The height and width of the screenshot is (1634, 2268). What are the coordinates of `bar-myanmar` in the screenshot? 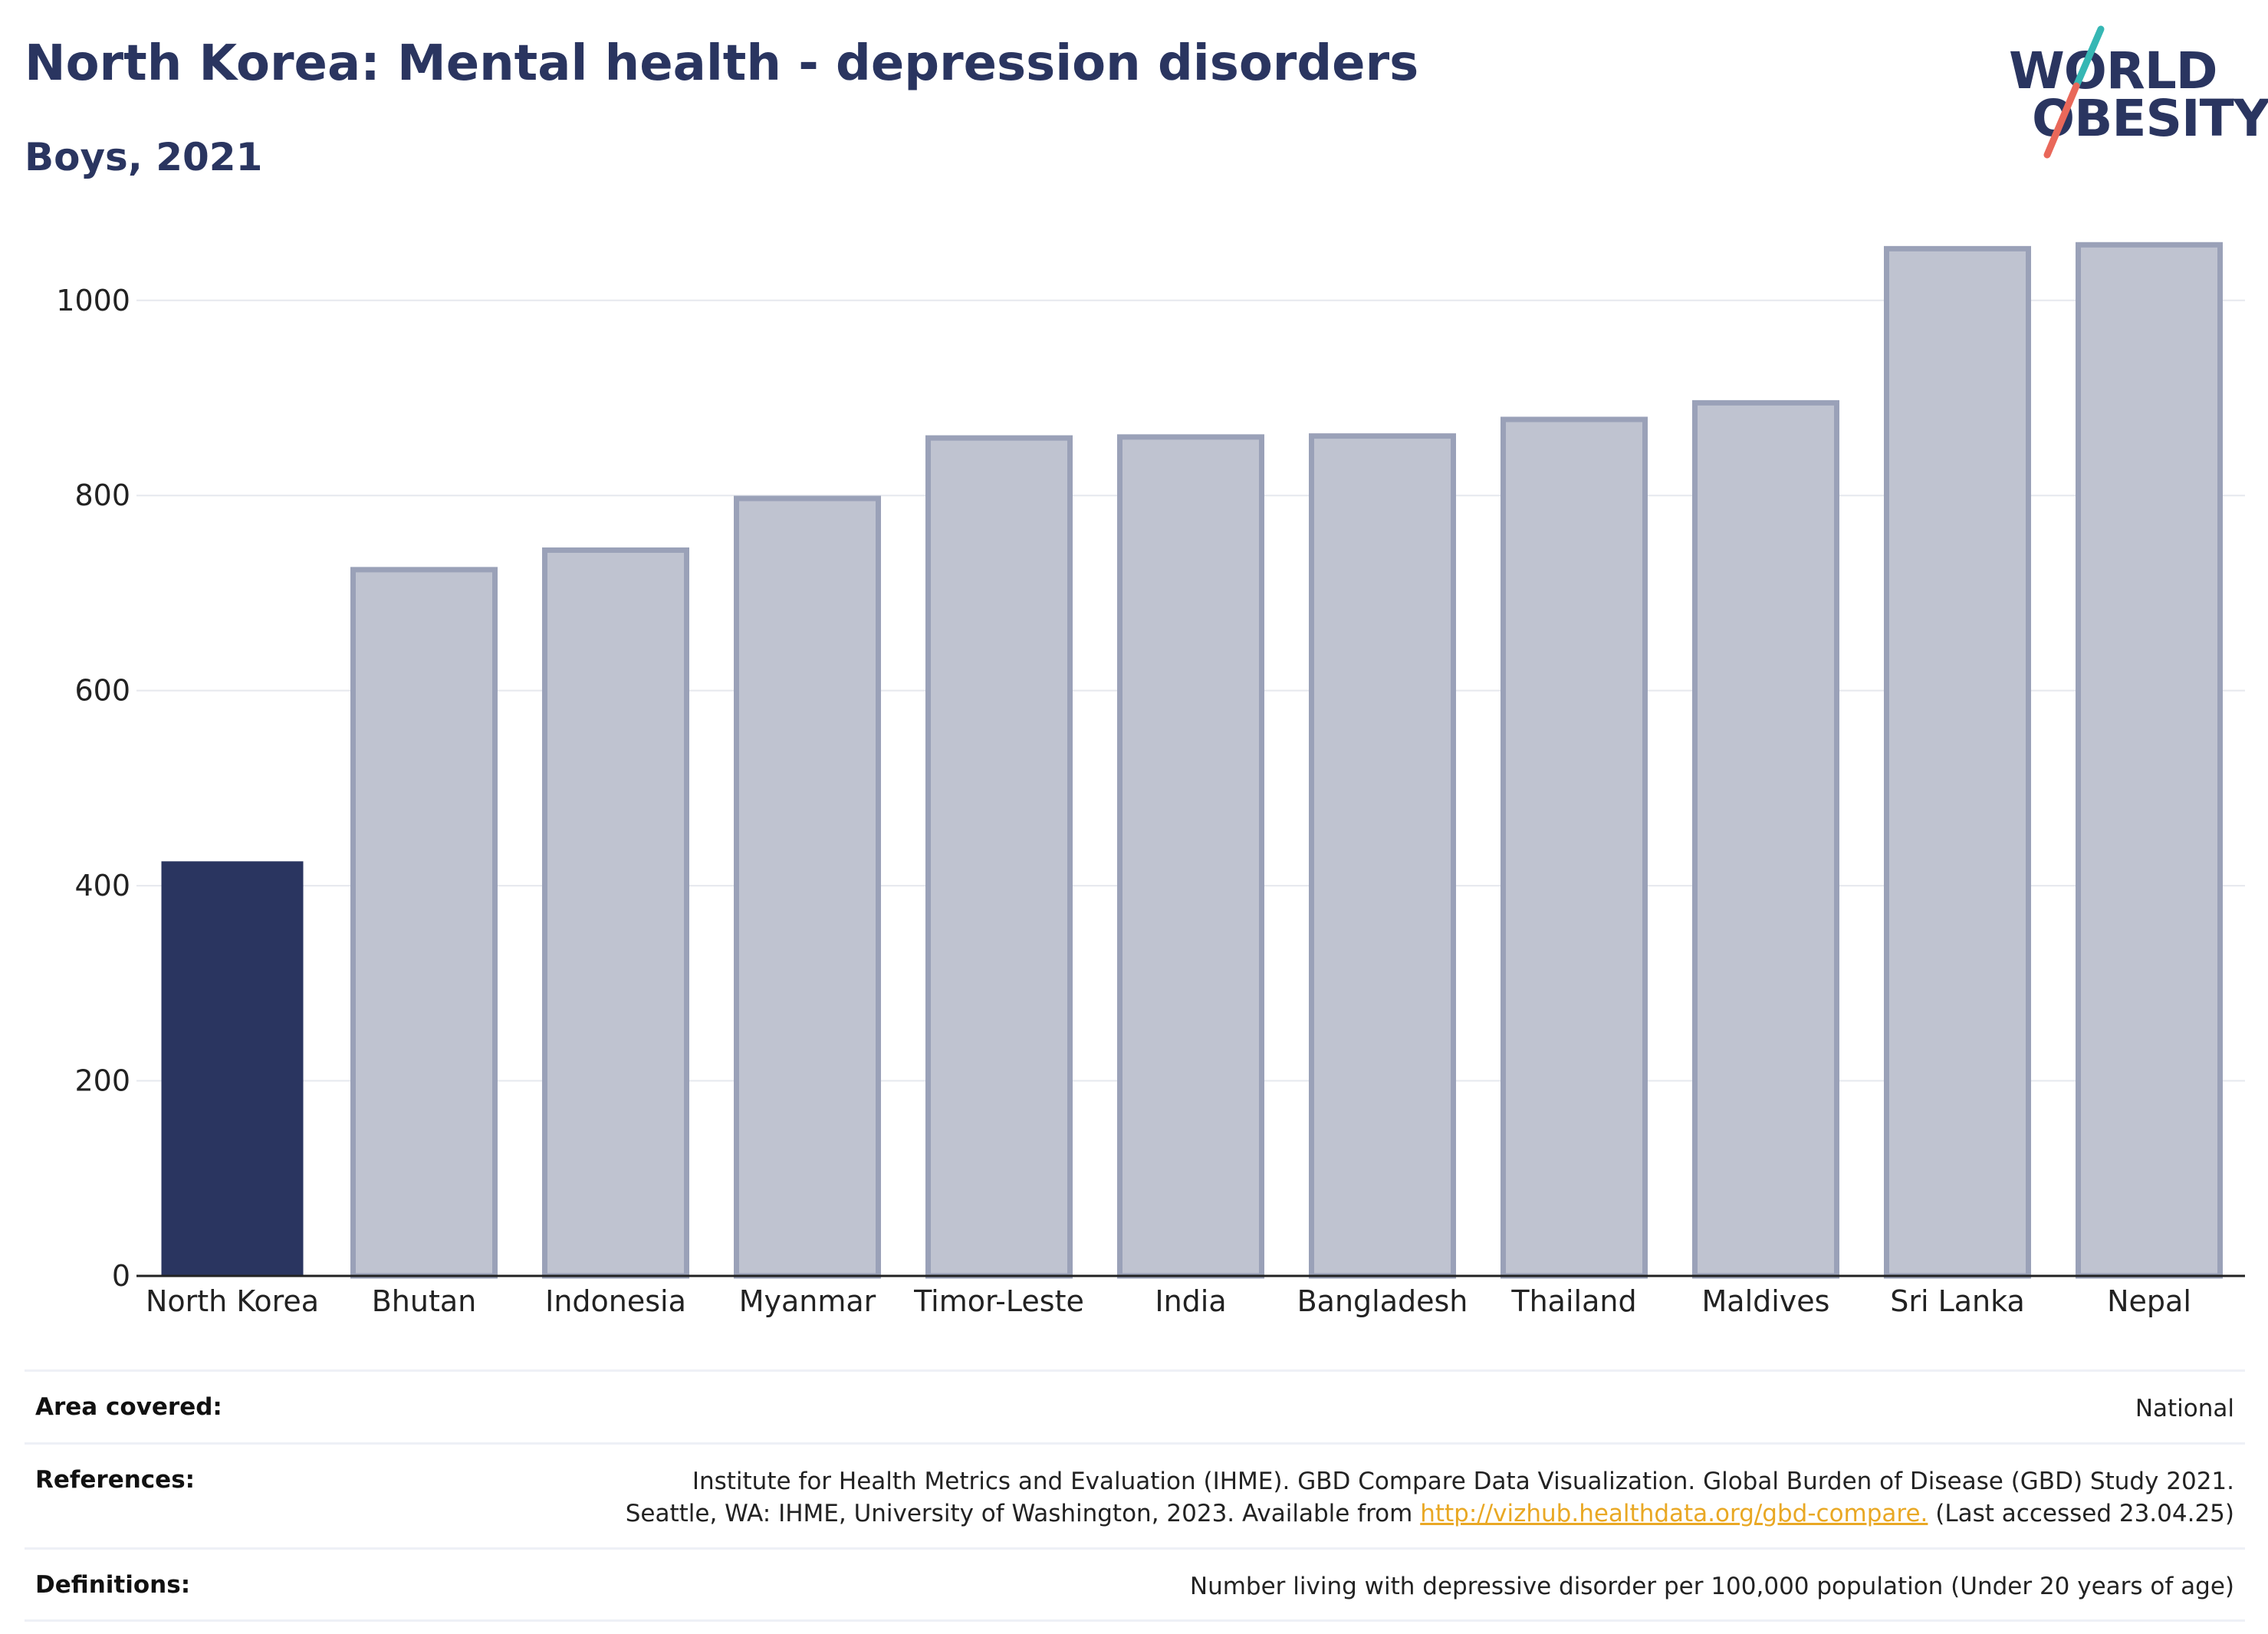 It's located at (808, 887).